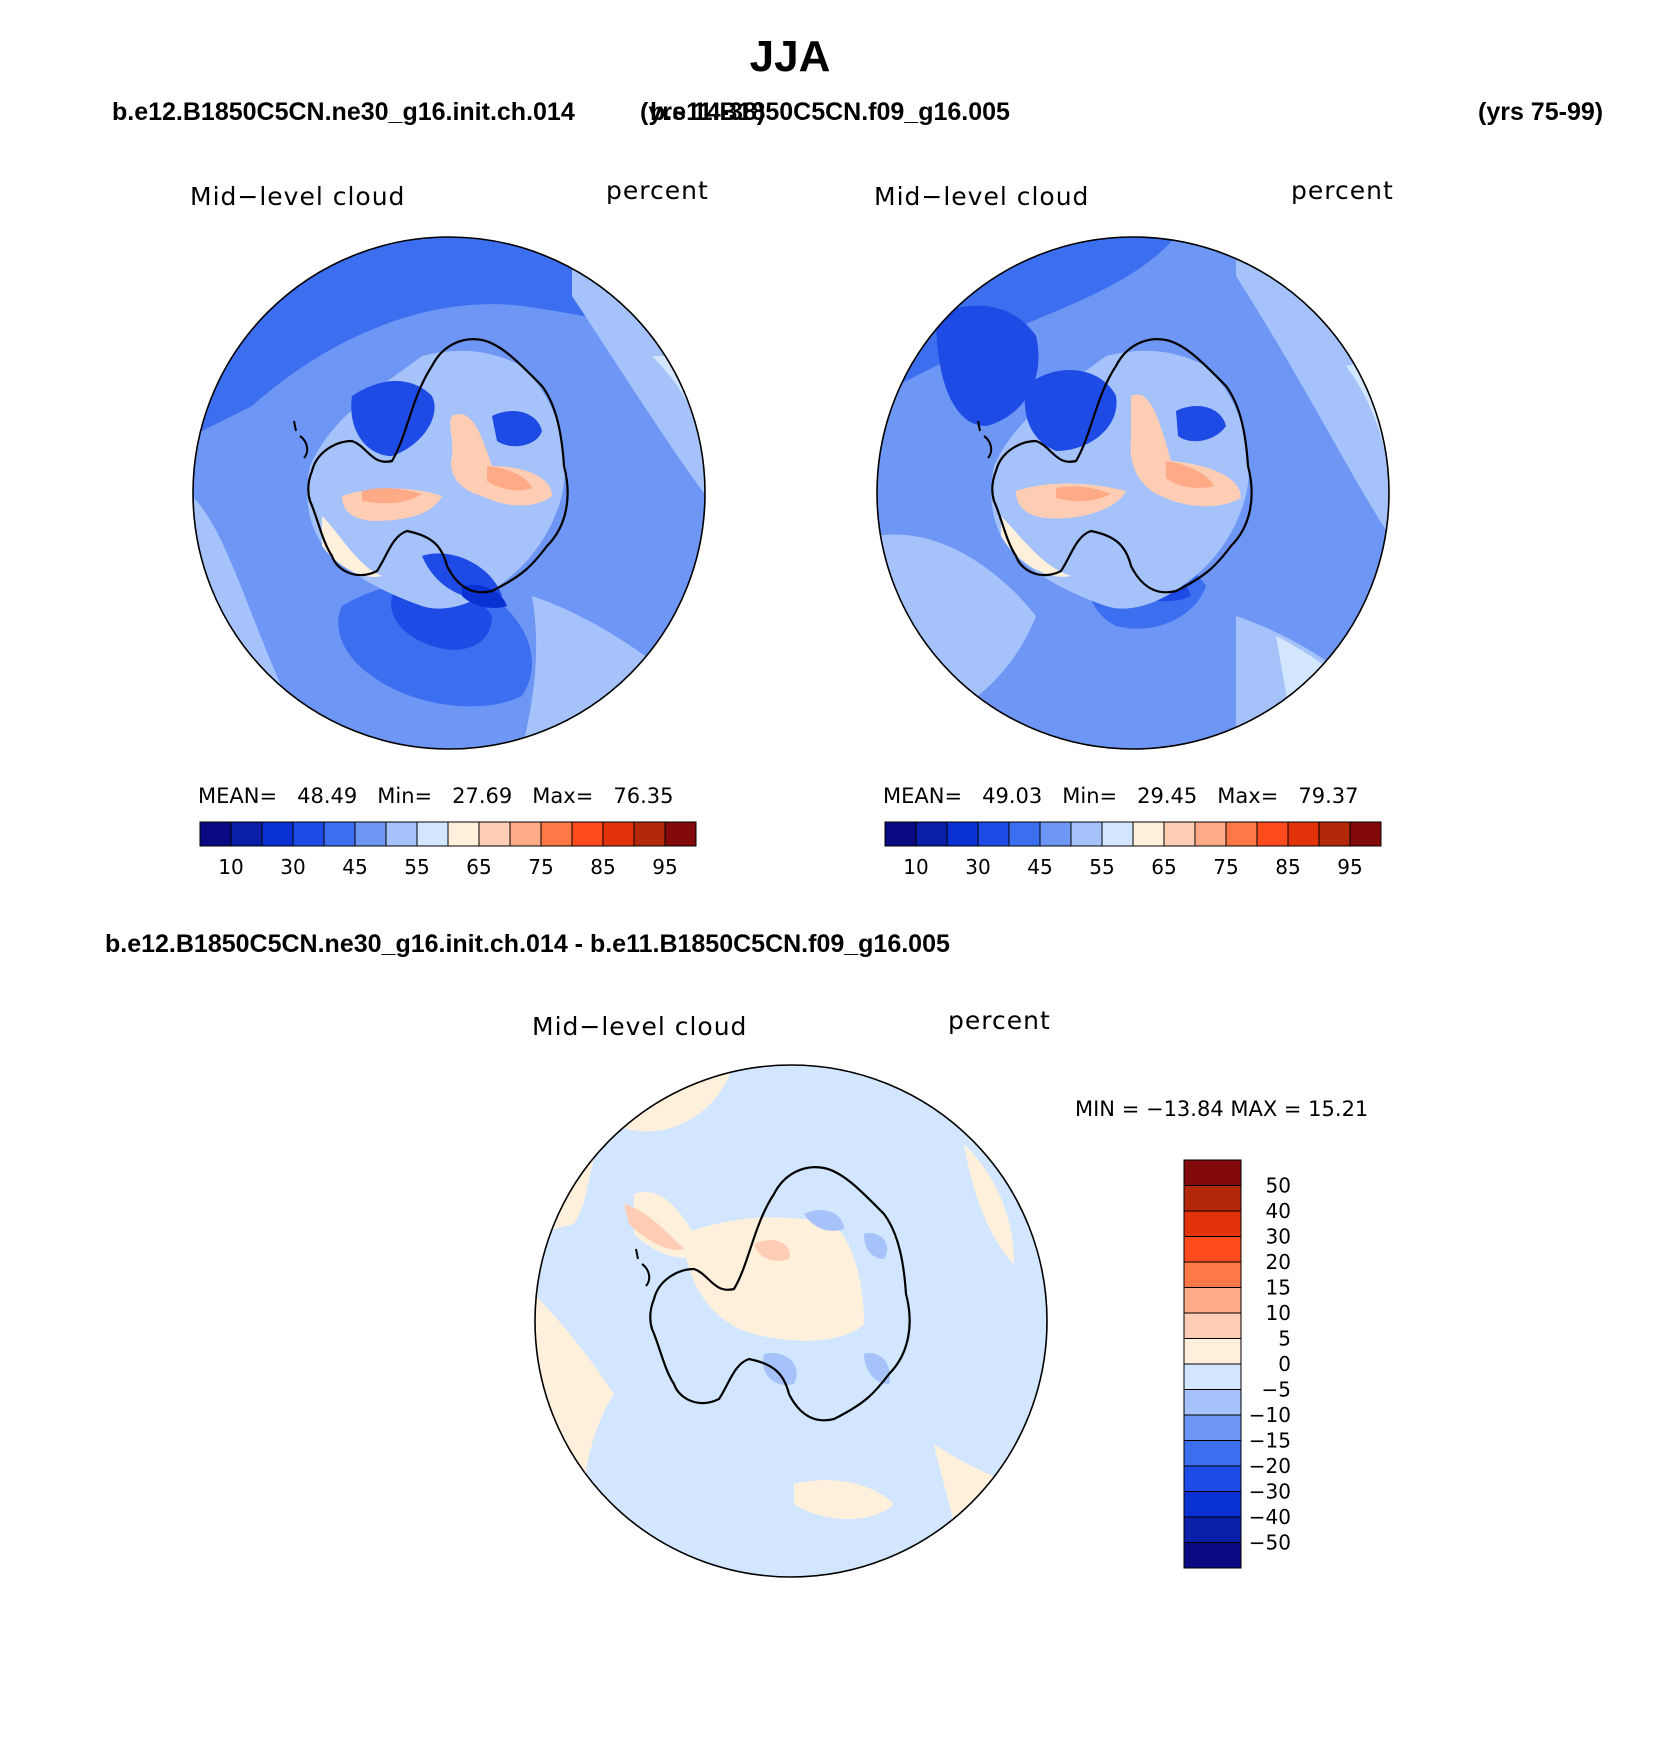  Describe the element at coordinates (1270, 1466) in the screenshot. I see `diff-colorbar-tick-label: −20` at that location.